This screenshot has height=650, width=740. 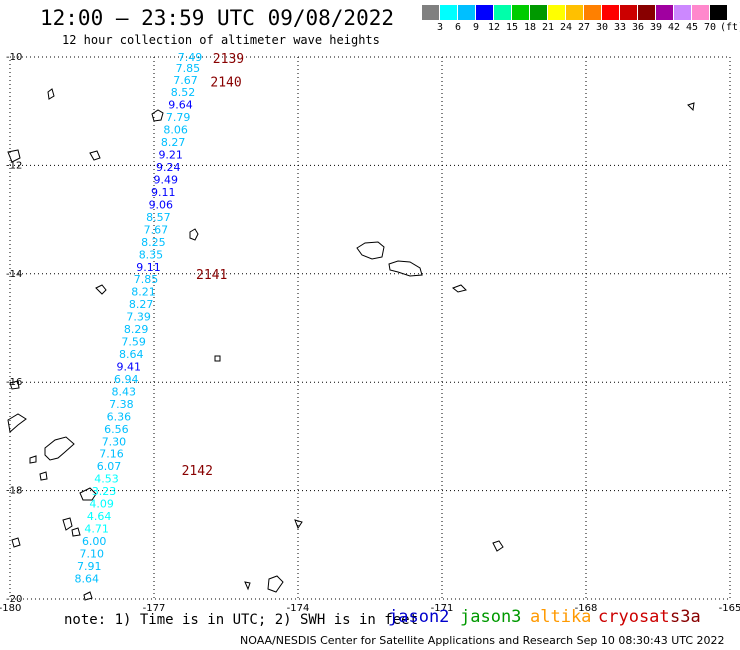 I want to click on legend-label: 33, so click(x=620, y=27).